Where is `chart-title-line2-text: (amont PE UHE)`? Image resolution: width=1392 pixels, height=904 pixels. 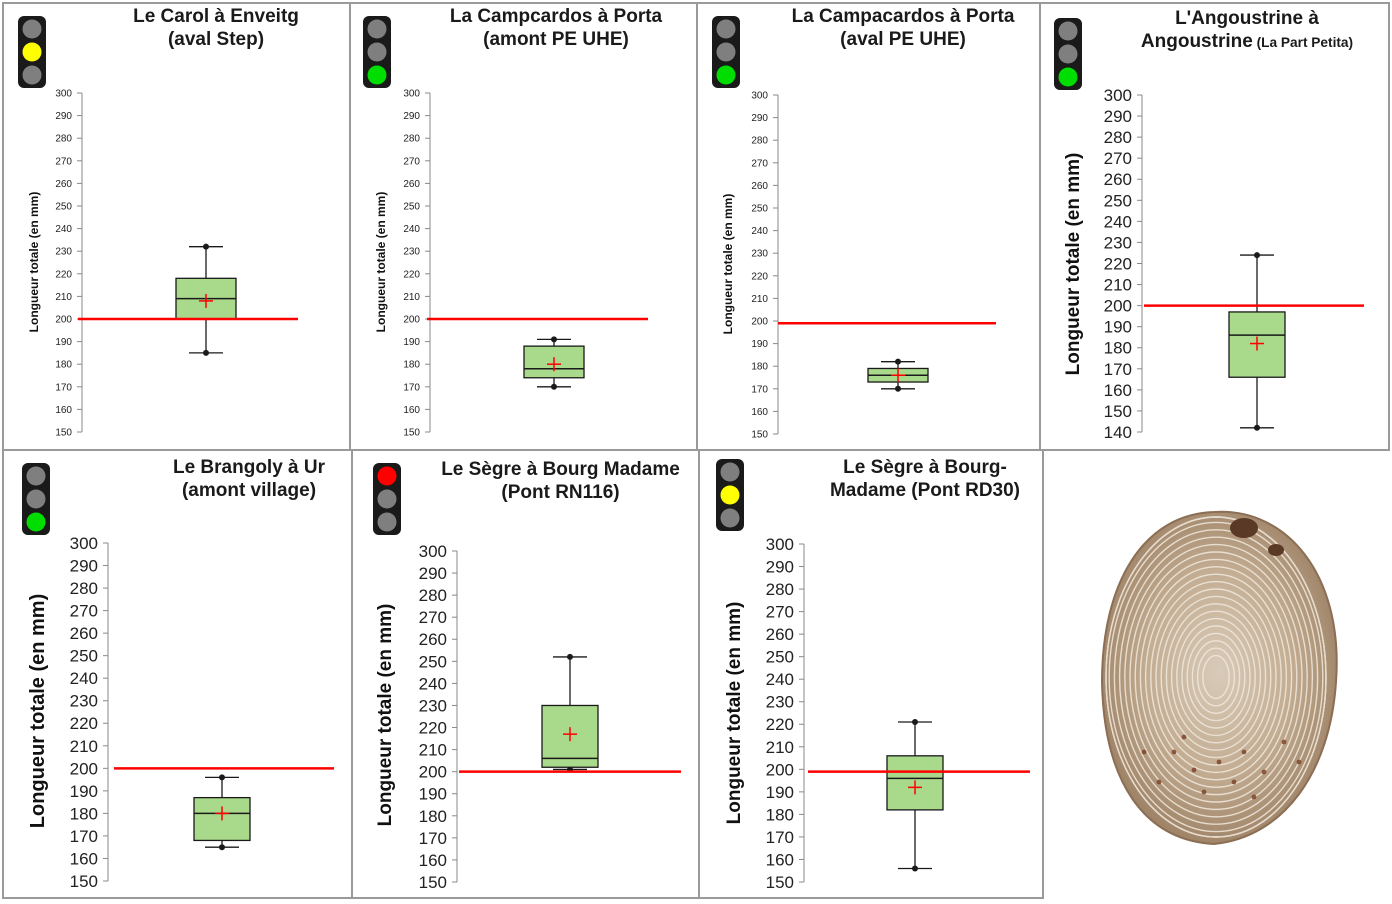 chart-title-line2-text: (amont PE UHE) is located at coordinates (556, 39).